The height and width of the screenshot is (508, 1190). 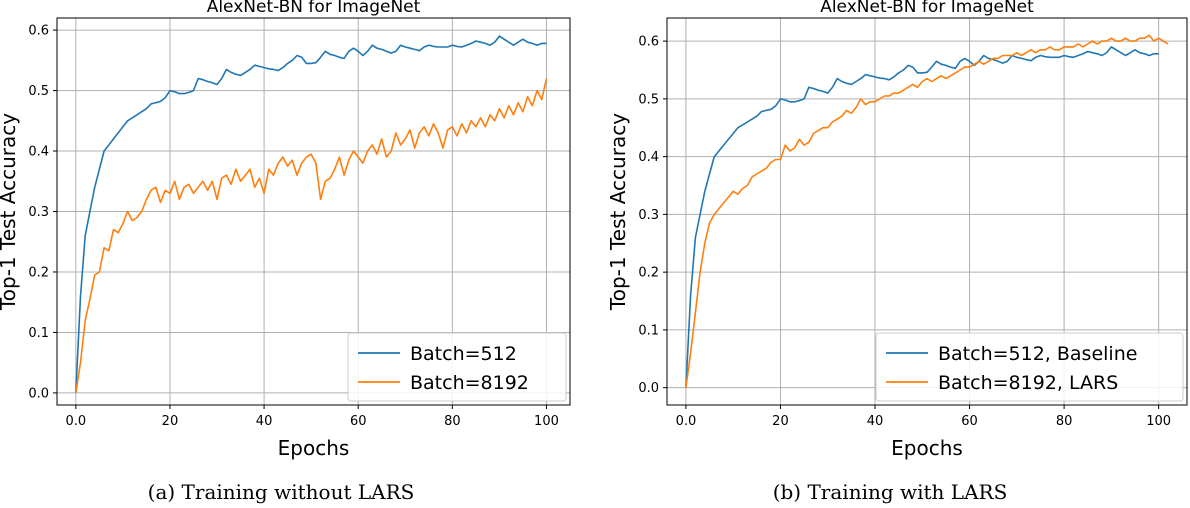 I want to click on legend-label-2: Batch=8192, LARS, so click(x=1028, y=383).